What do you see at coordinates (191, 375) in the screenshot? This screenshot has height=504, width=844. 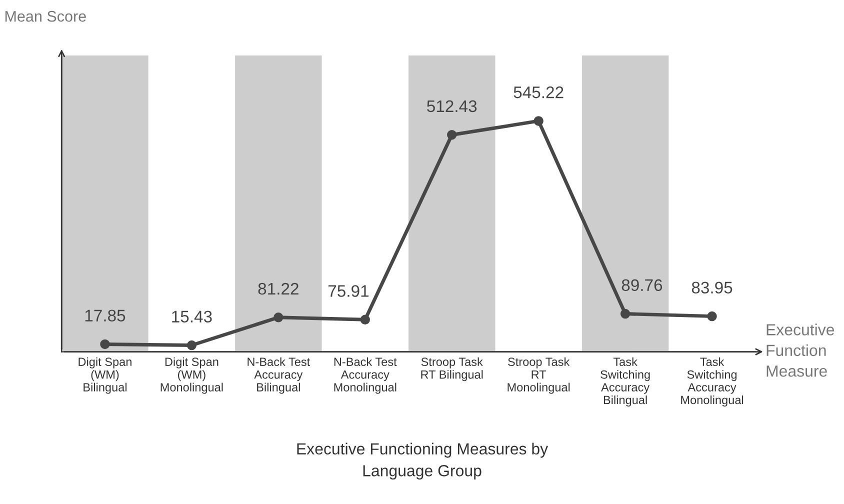 I see `x-tick-label: Digit Span (WM) Monolingual` at bounding box center [191, 375].